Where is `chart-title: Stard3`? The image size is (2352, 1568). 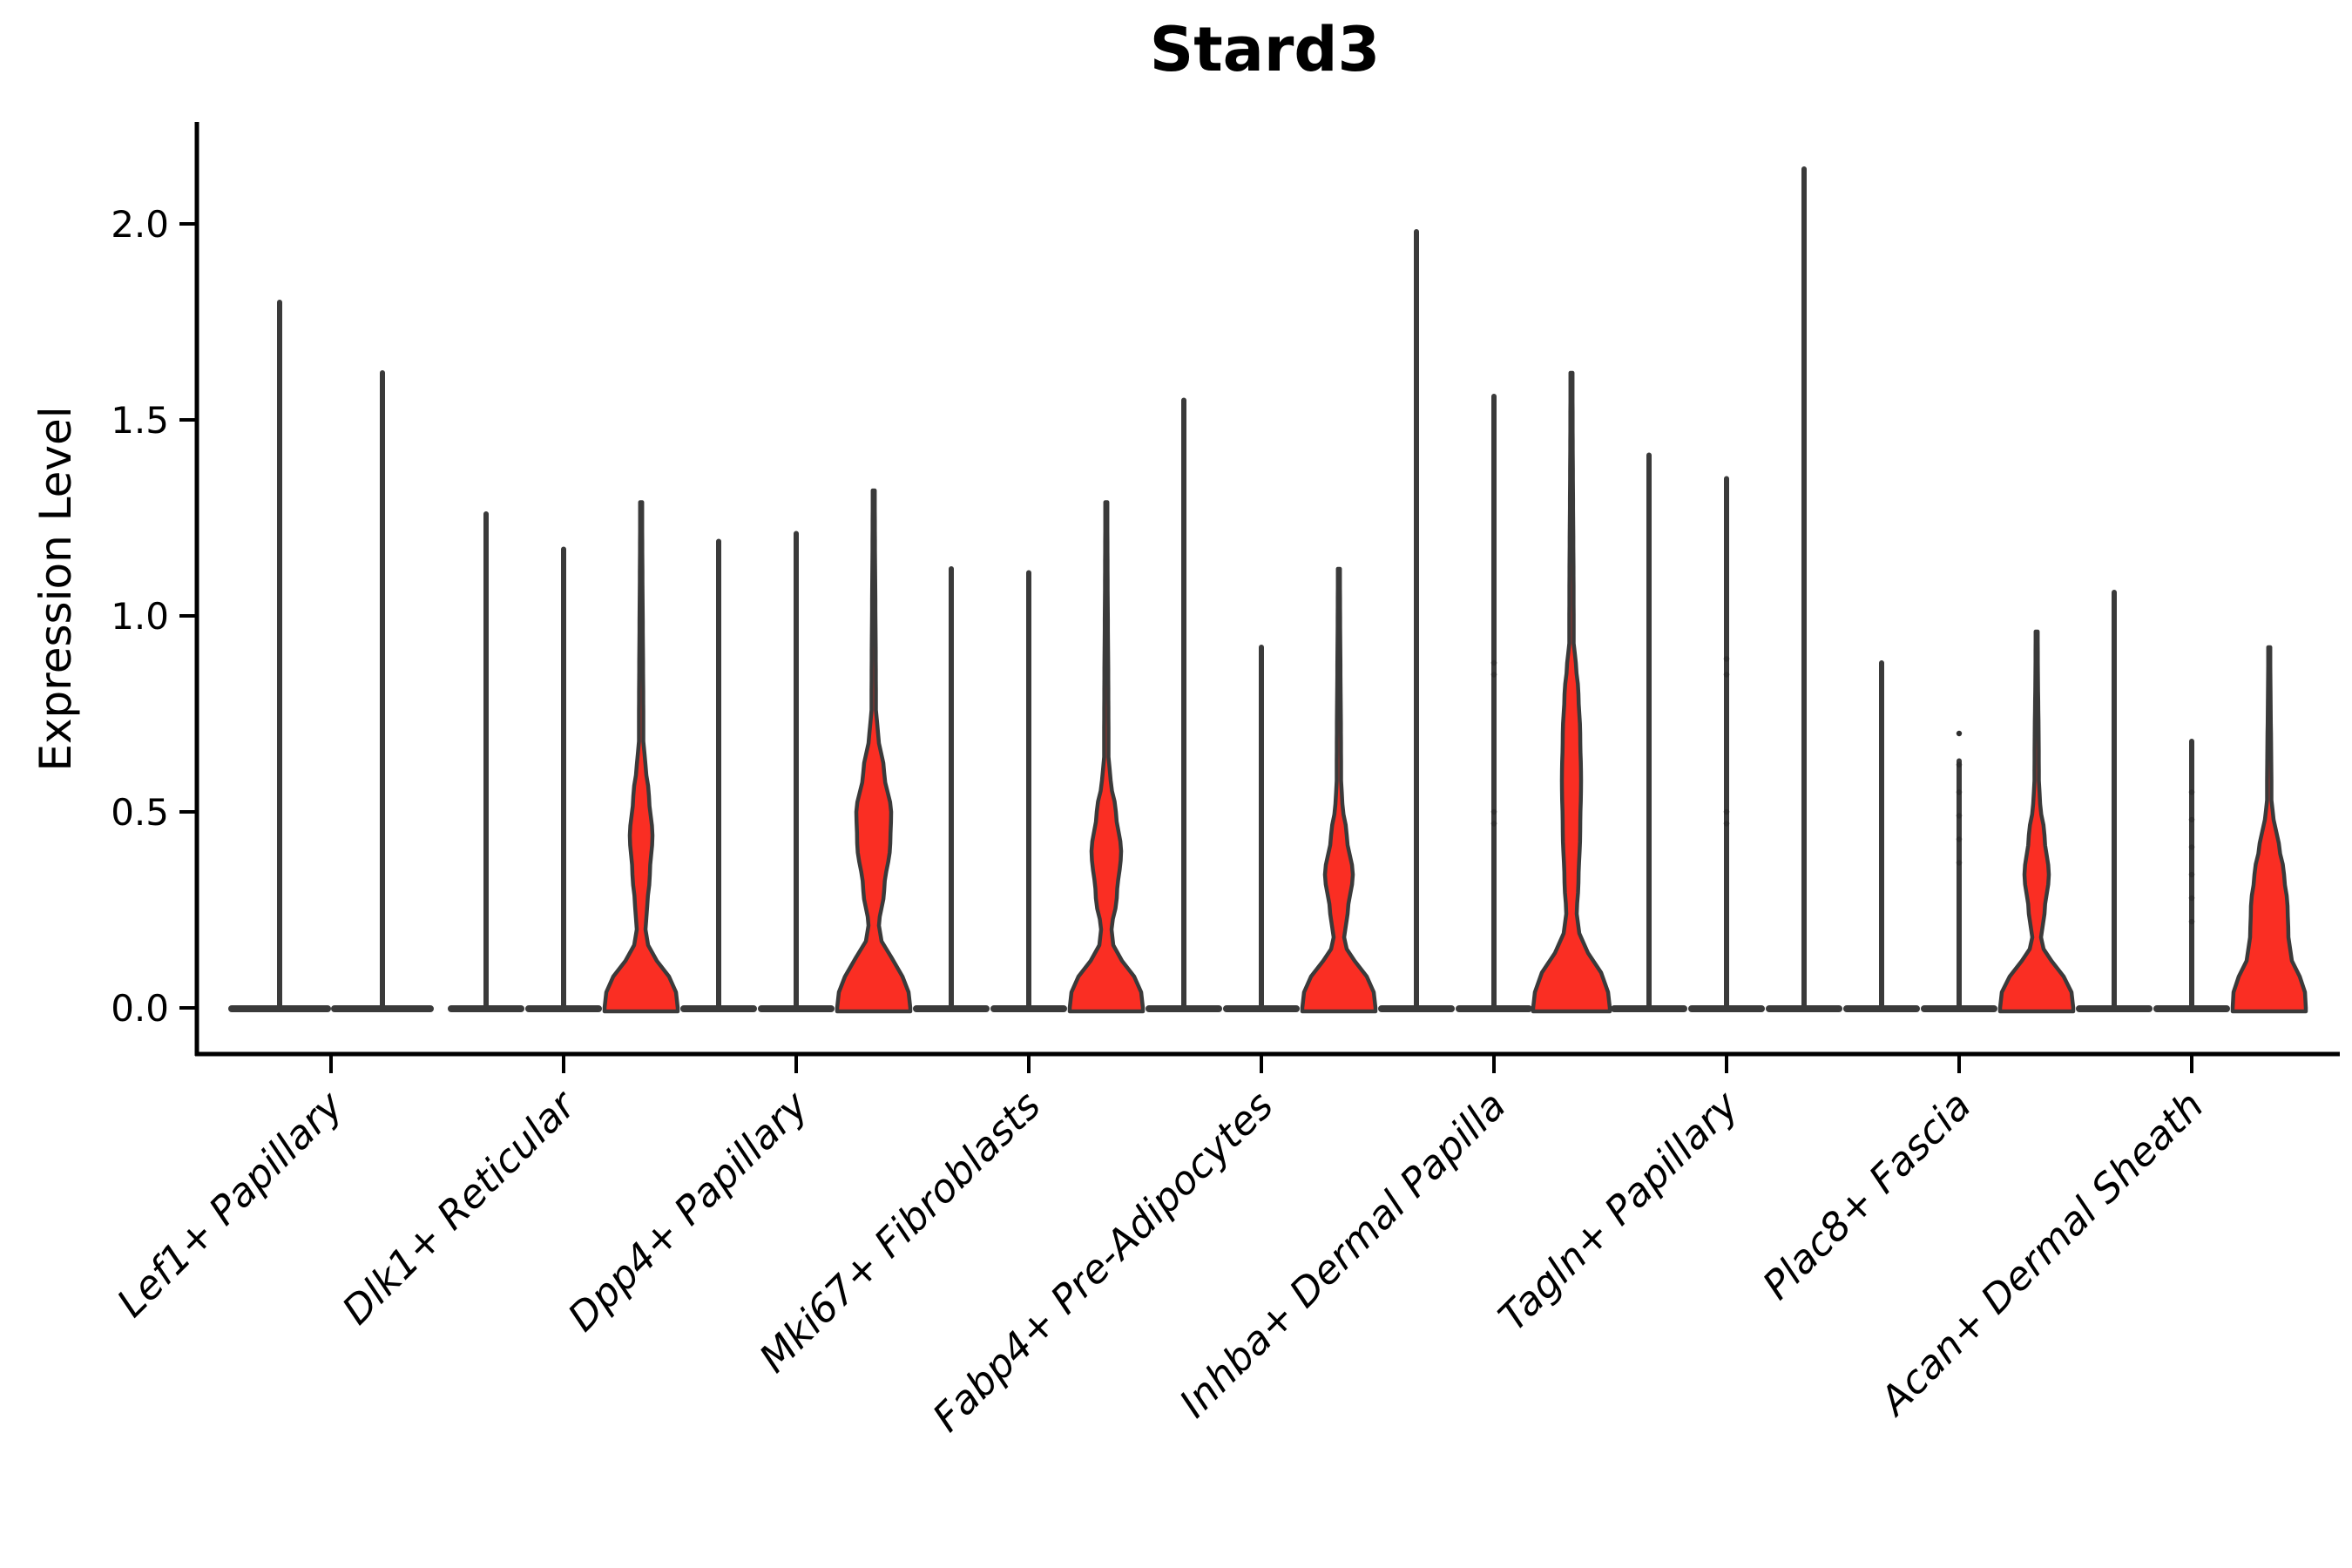
chart-title: Stard3 is located at coordinates (1265, 49).